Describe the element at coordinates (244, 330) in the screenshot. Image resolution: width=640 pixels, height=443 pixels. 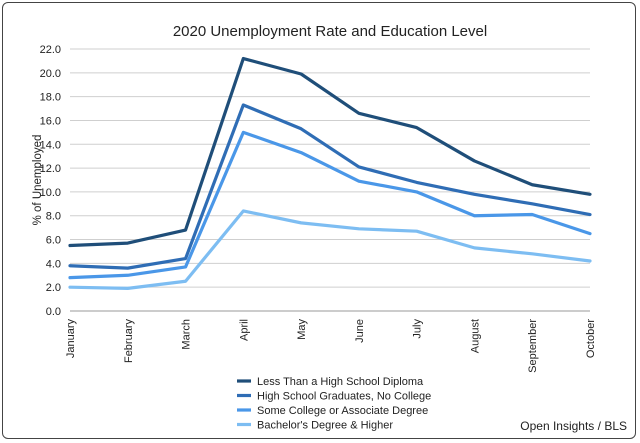
I see `x-tick-label: April` at that location.